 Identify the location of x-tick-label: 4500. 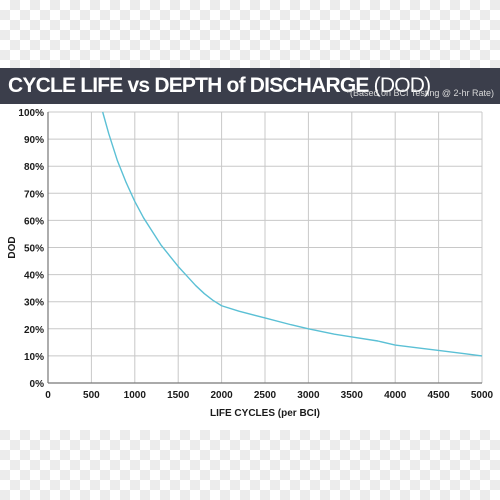
(438, 395).